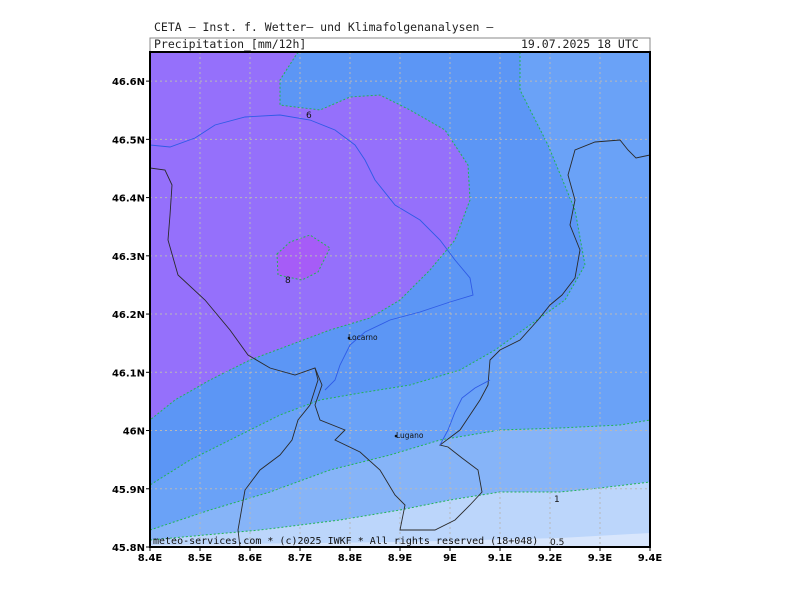  I want to click on lon-tick-label: 8.5E, so click(200, 558).